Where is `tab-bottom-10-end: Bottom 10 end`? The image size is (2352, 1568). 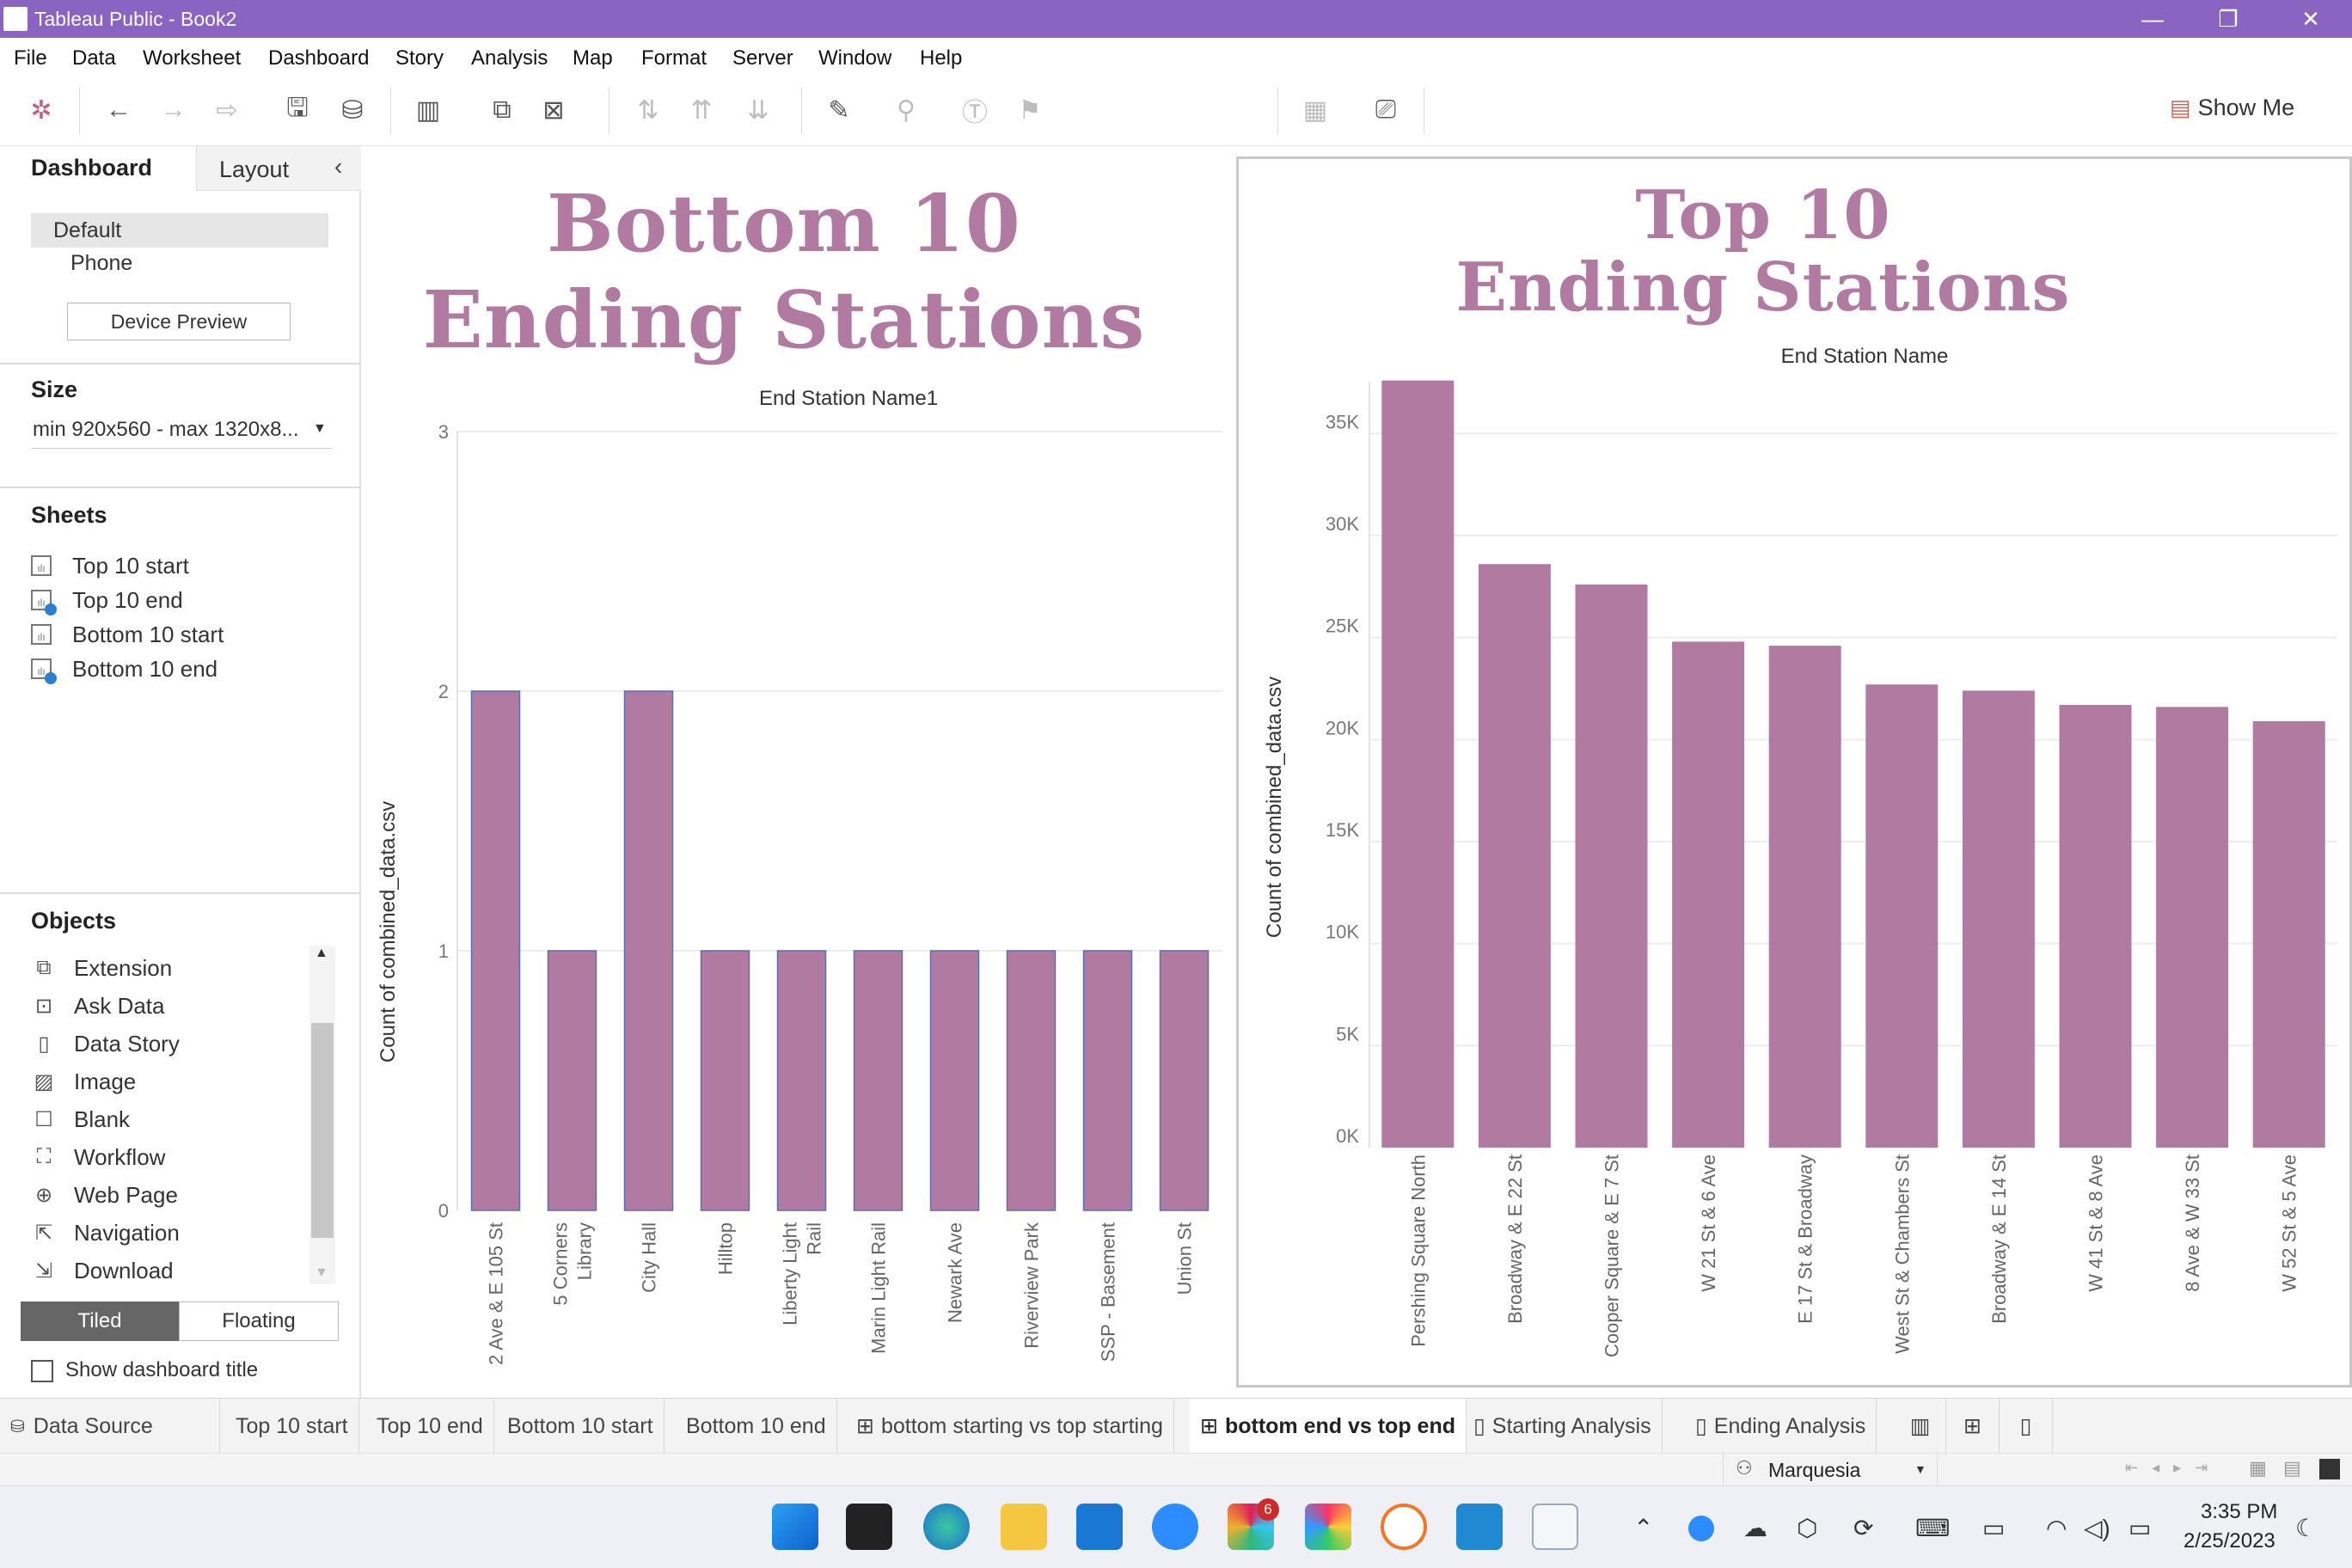 tab-bottom-10-end: Bottom 10 end is located at coordinates (756, 1426).